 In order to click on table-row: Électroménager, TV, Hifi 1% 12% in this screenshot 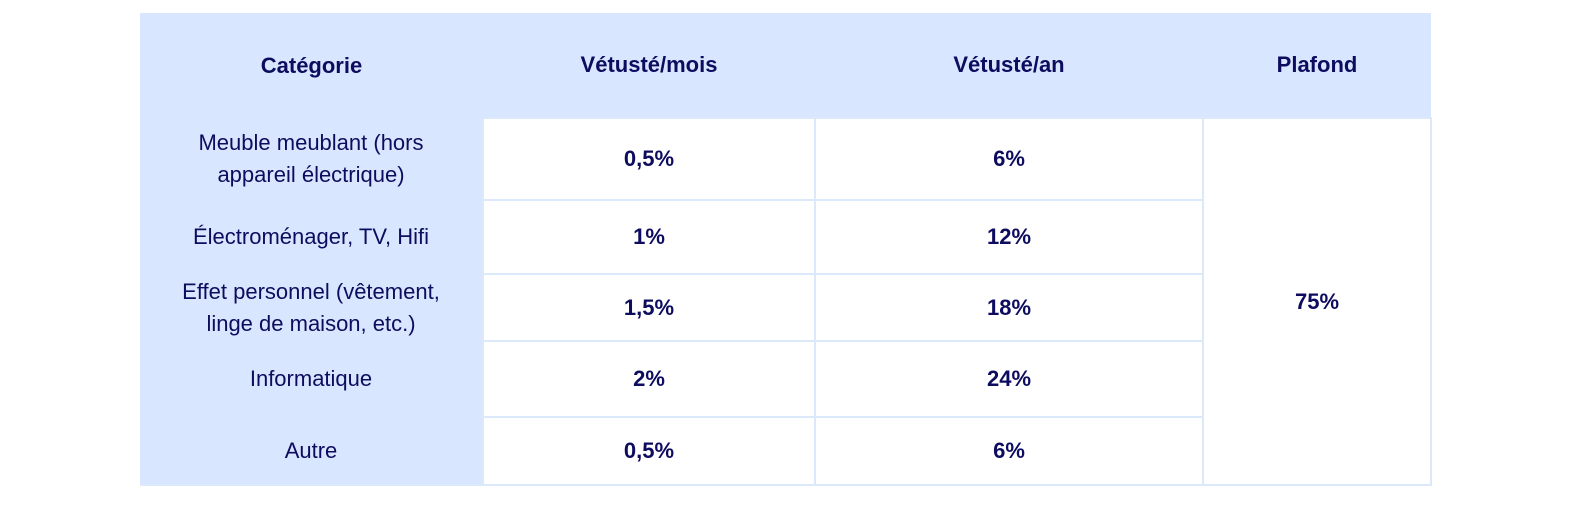, I will do `click(785, 237)`.